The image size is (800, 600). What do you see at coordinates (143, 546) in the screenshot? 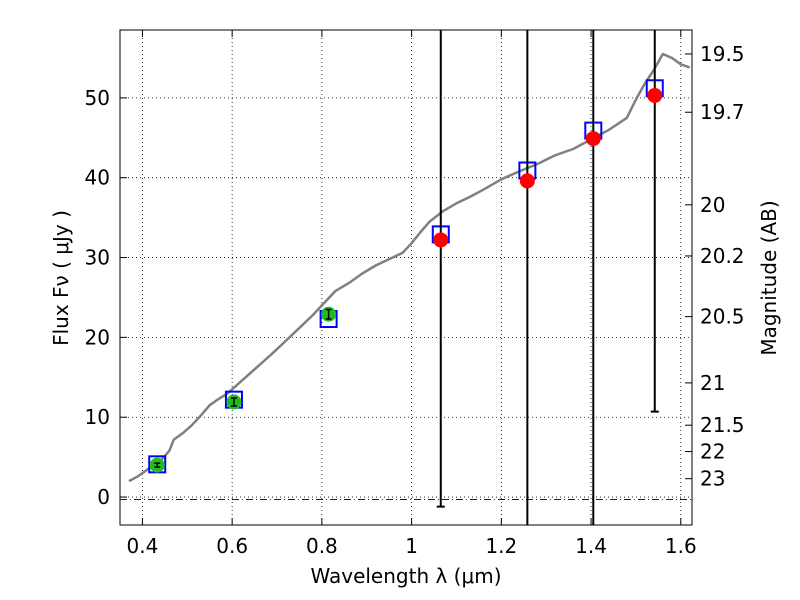
I see `x-tick-label: 0.4` at bounding box center [143, 546].